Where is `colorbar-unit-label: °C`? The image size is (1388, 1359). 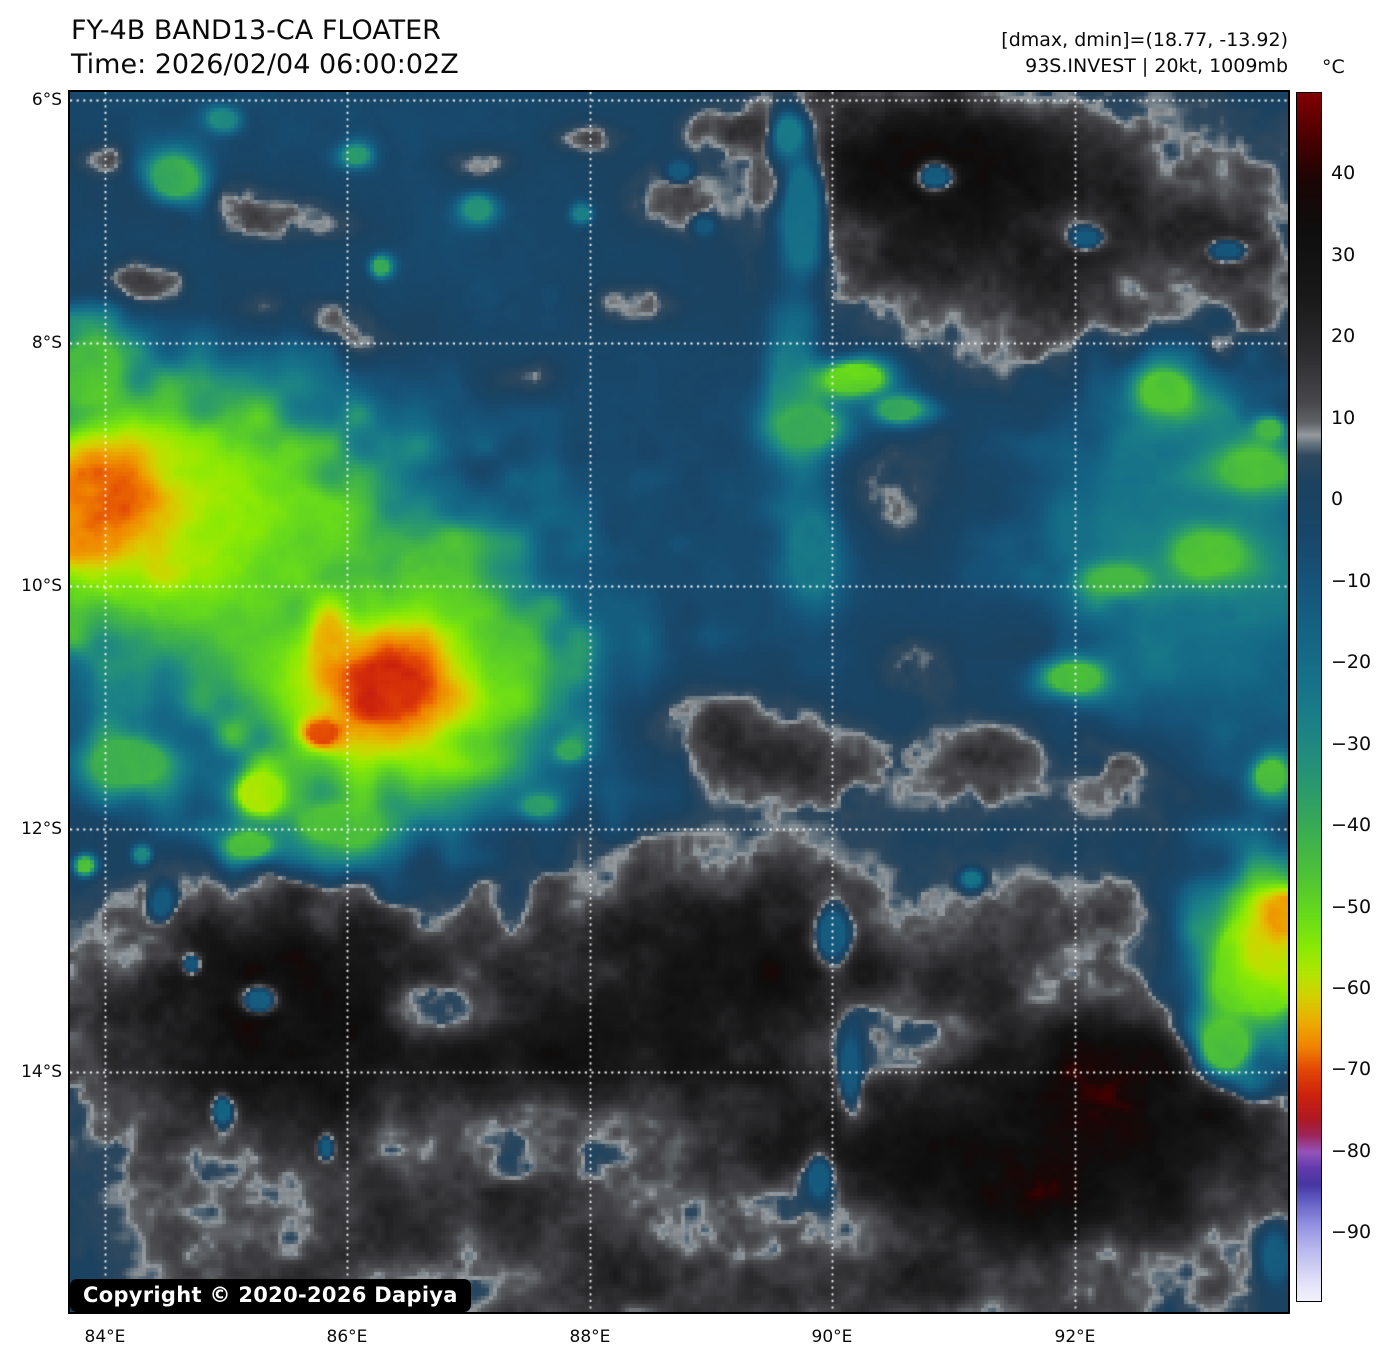 colorbar-unit-label: °C is located at coordinates (1333, 67).